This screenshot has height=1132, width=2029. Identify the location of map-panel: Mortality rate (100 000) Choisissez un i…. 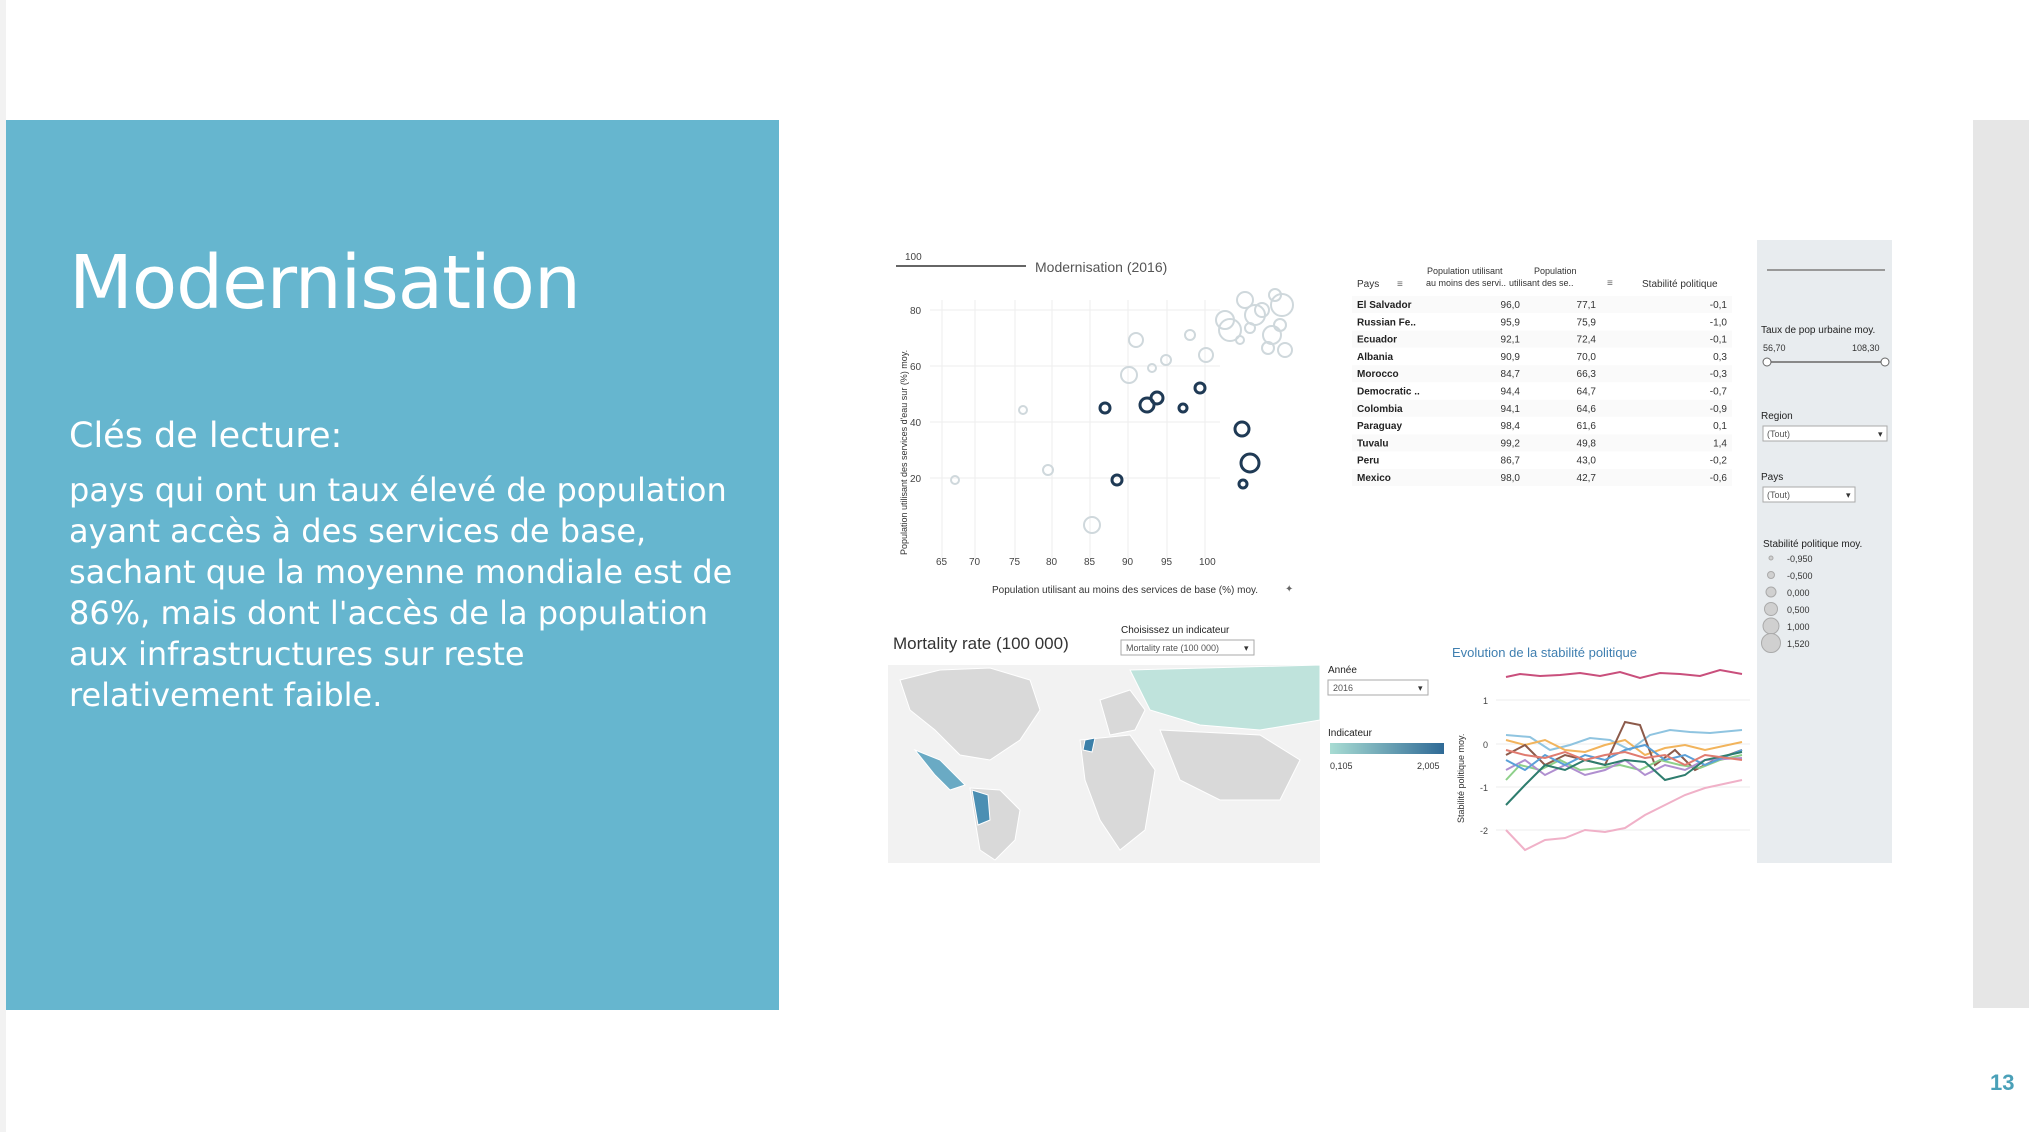
(1166, 744).